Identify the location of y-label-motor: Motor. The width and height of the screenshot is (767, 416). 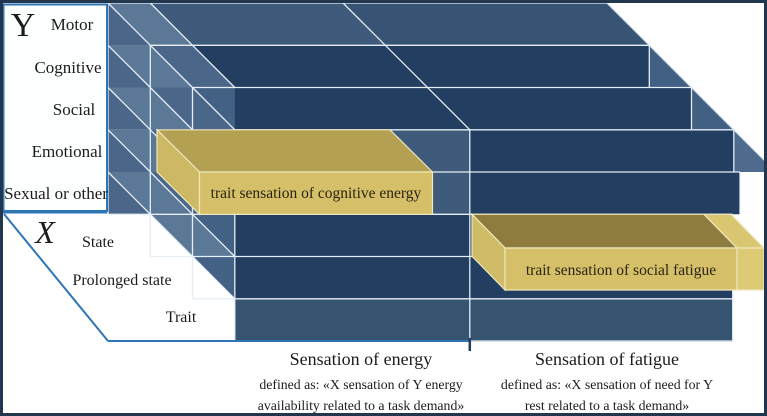
(72, 24).